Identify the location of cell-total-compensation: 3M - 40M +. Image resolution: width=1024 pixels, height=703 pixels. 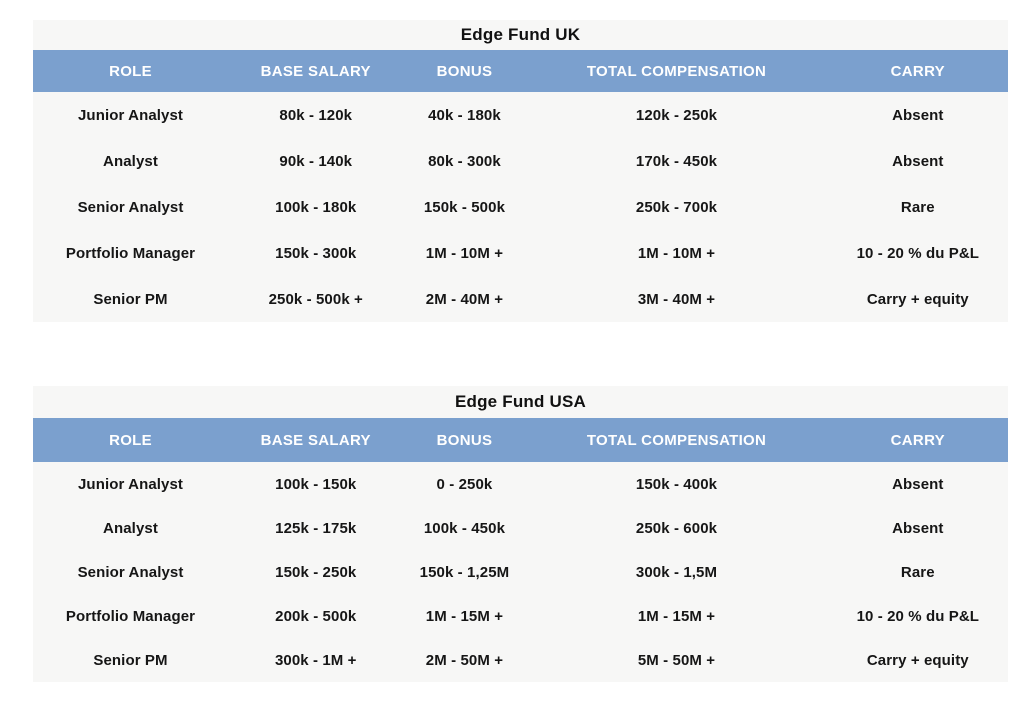
(676, 299).